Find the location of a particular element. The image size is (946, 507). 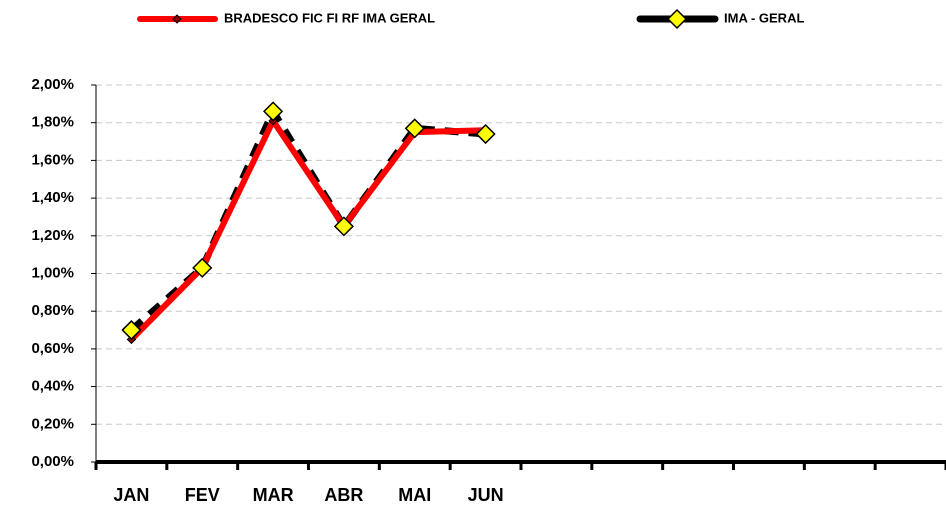

y-tick-label: 1,60% is located at coordinates (52, 159).